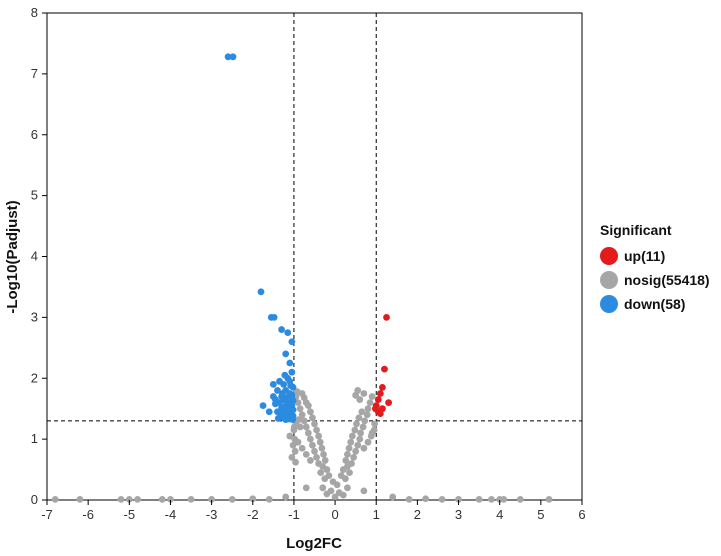  Describe the element at coordinates (12, 256) in the screenshot. I see `y-axis-title: -Log10(Padjust)` at that location.